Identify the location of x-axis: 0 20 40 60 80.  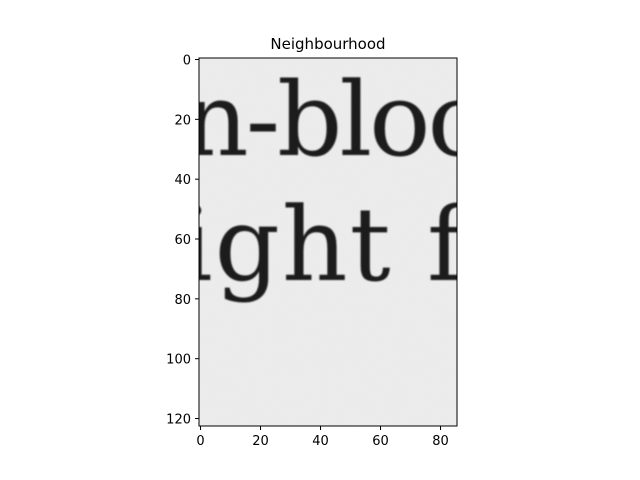
(322, 437).